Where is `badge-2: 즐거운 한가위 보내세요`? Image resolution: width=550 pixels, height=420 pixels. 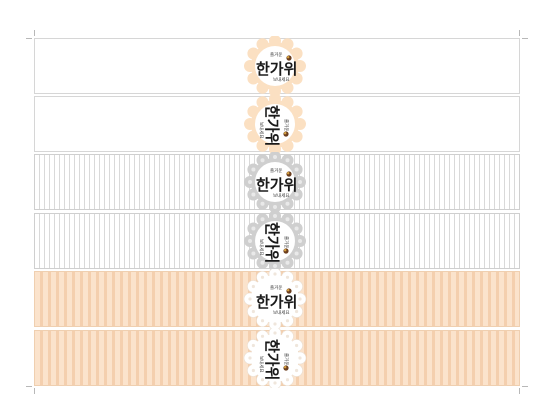 badge-2: 즐거운 한가위 보내세요 is located at coordinates (275, 124).